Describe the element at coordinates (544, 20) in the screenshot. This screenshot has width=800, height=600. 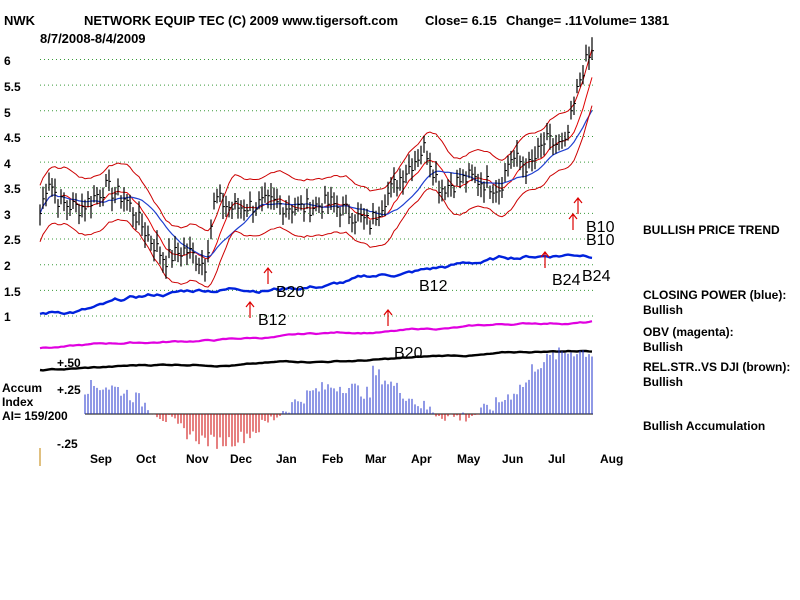
I see `change-value: Change= .11` at that location.